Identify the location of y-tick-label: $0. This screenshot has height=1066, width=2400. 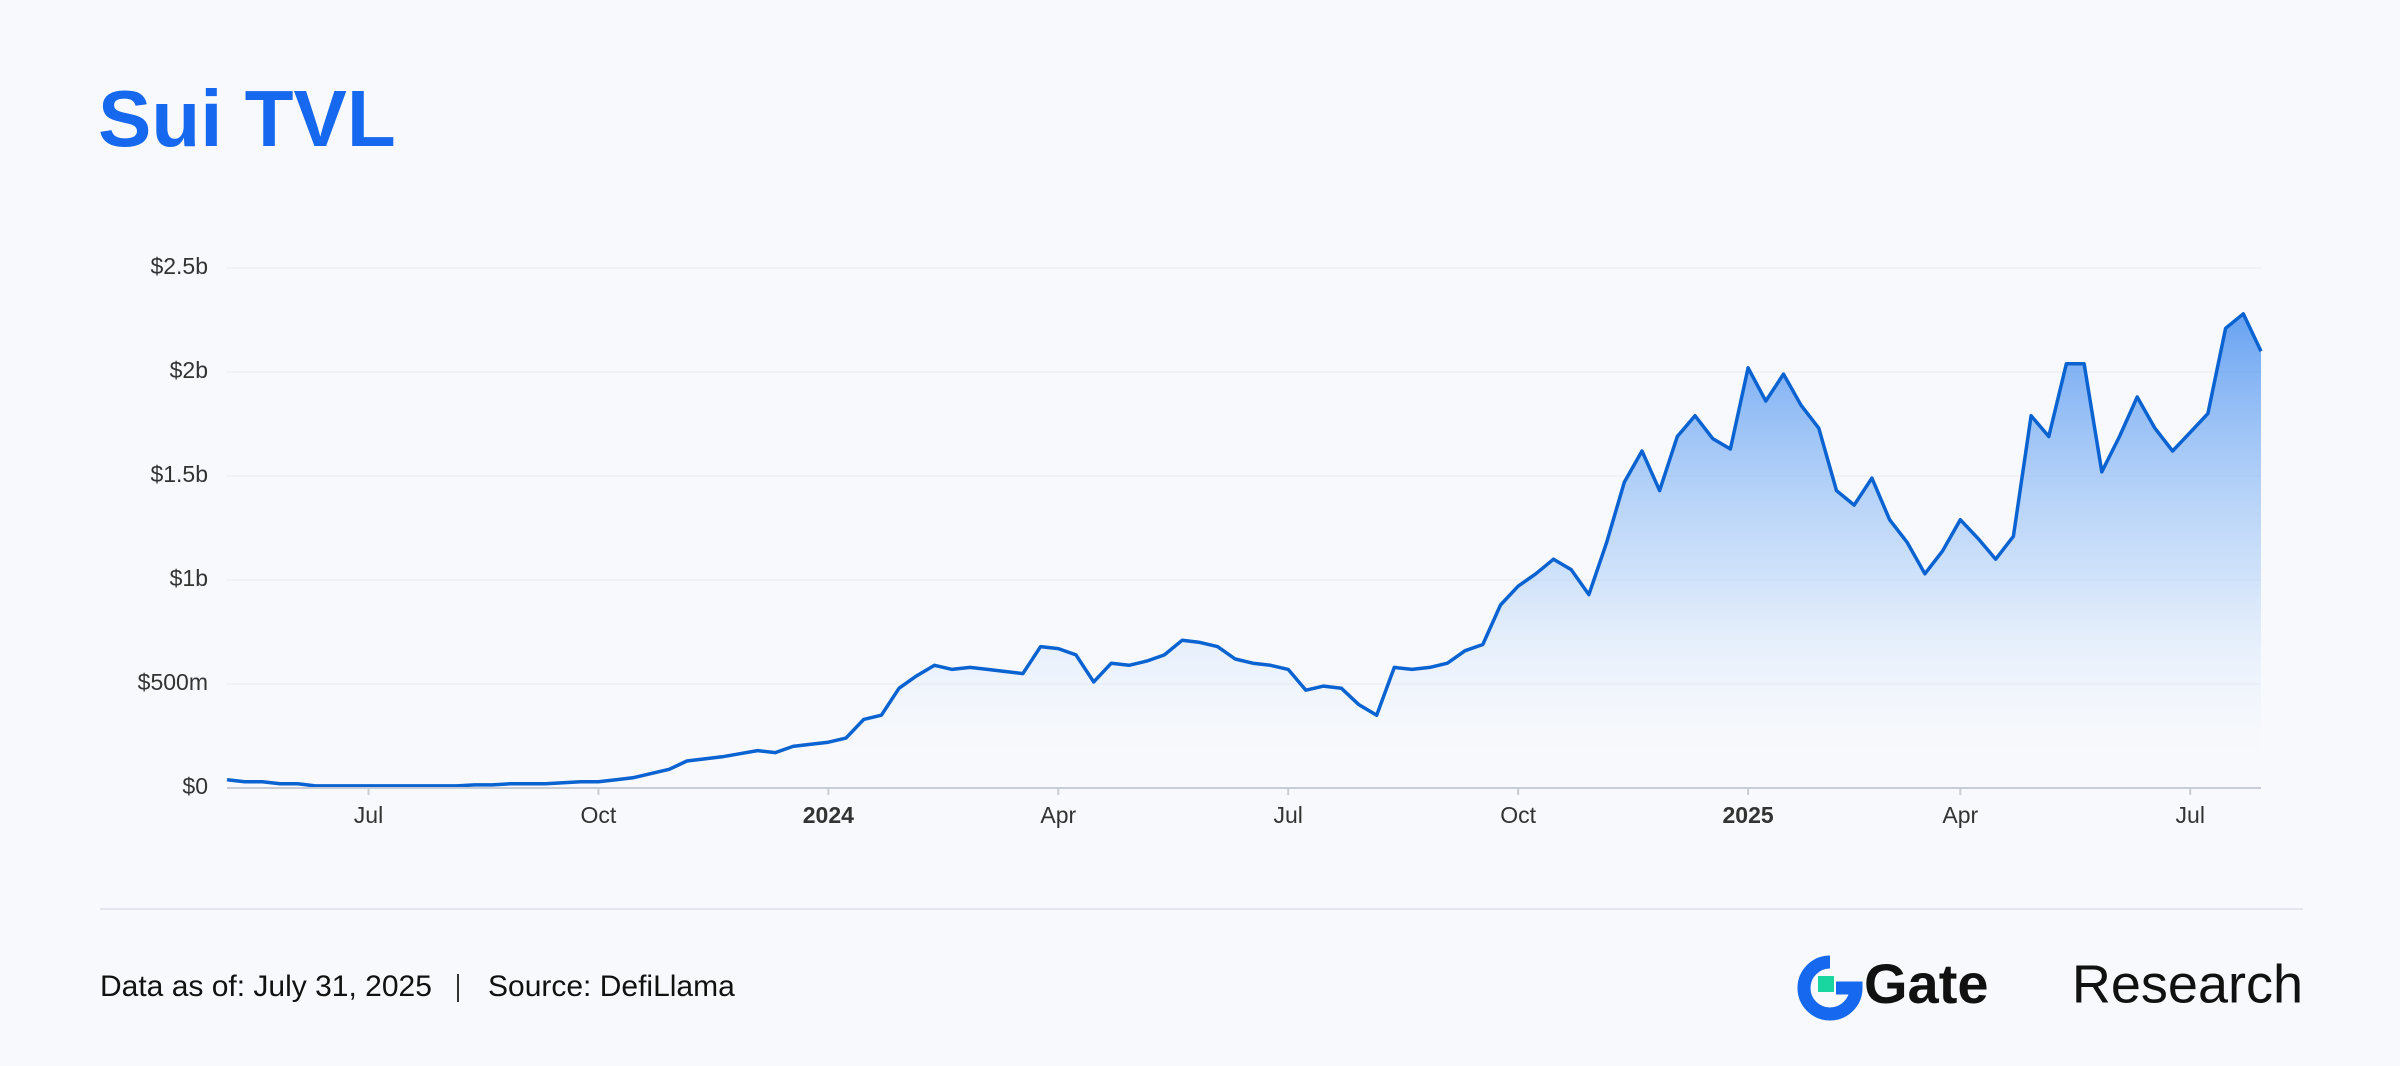
(195, 786).